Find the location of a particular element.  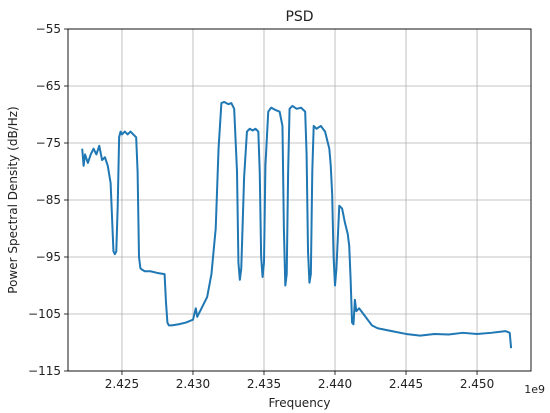

y-tick-label: −105 is located at coordinates (44, 314).